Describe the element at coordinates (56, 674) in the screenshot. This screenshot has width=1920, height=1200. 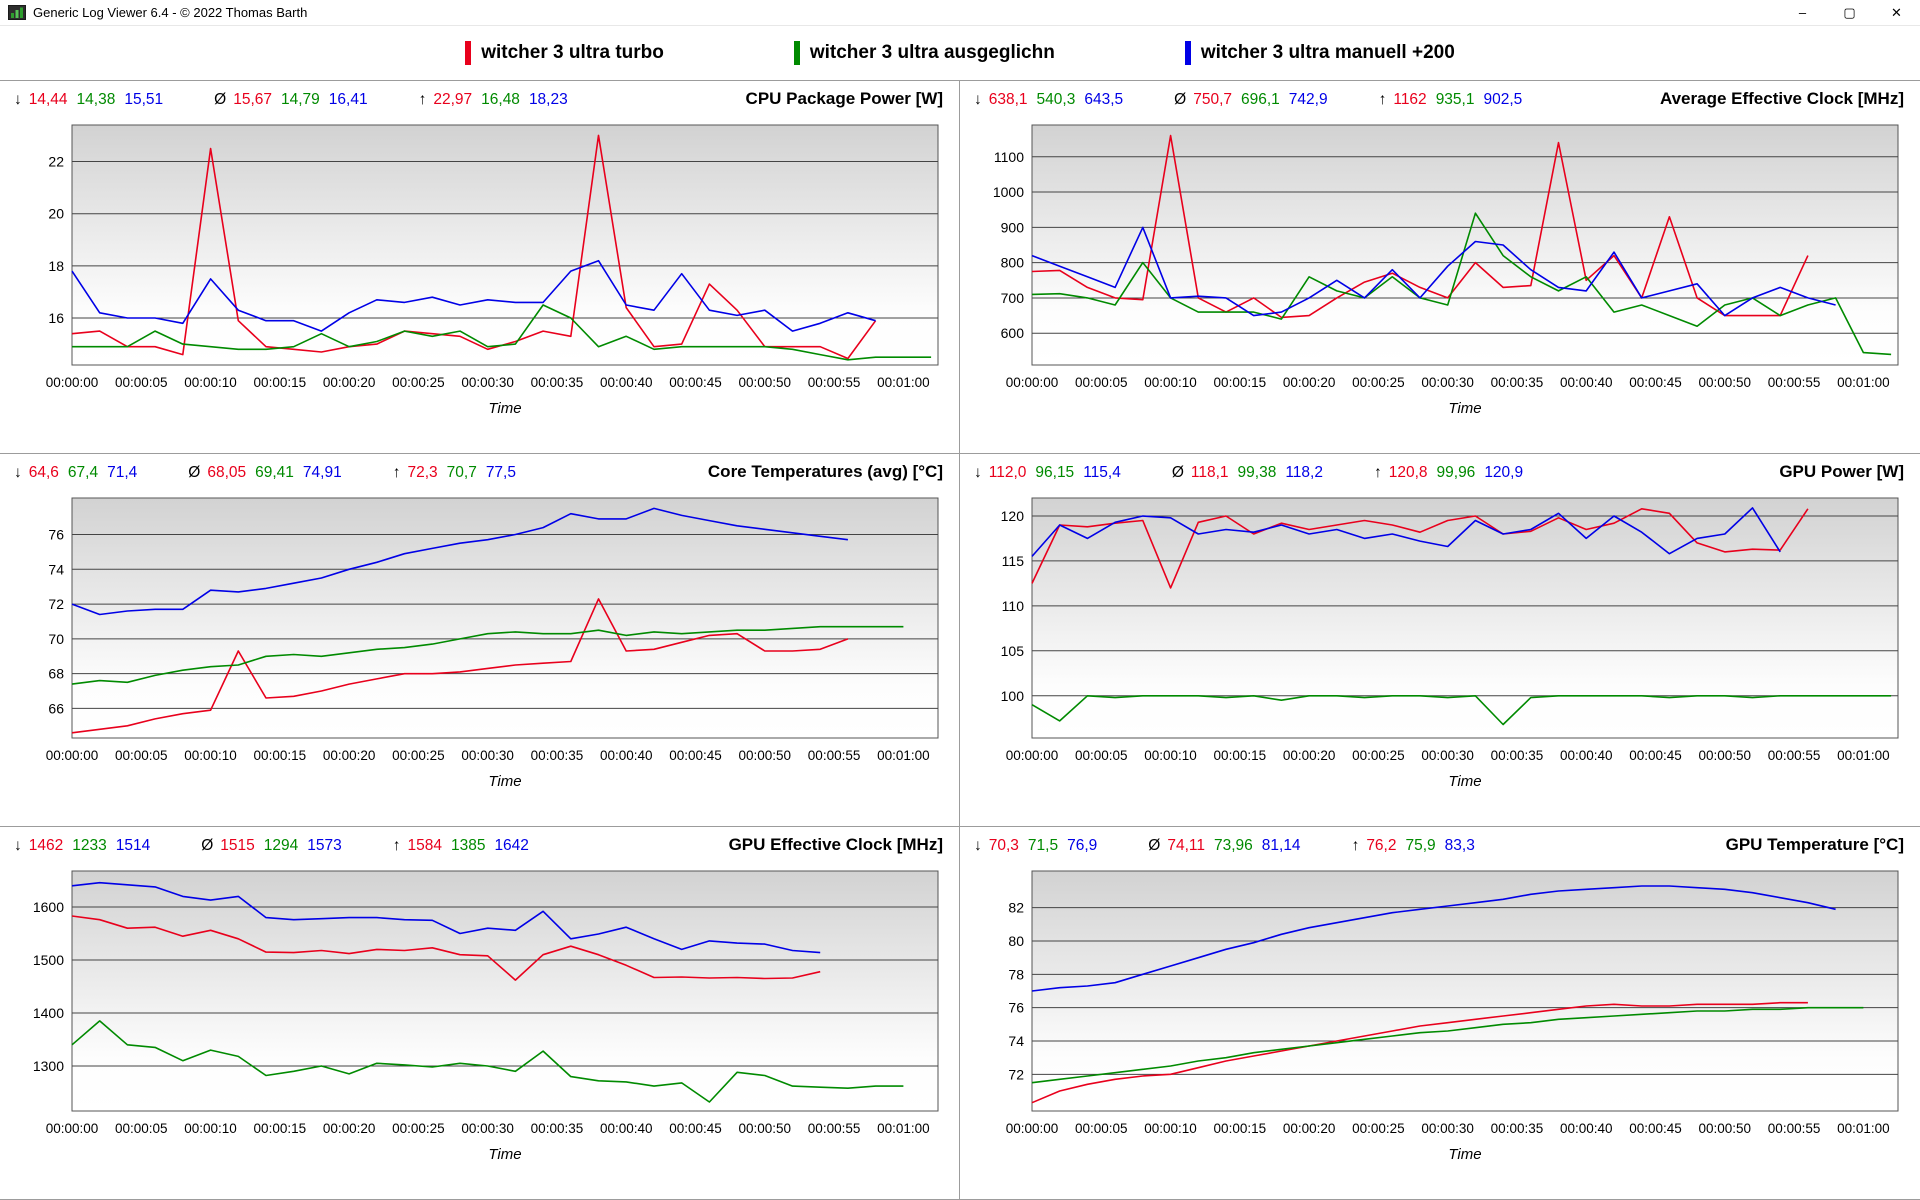
I see `y-tick-label: 68` at that location.